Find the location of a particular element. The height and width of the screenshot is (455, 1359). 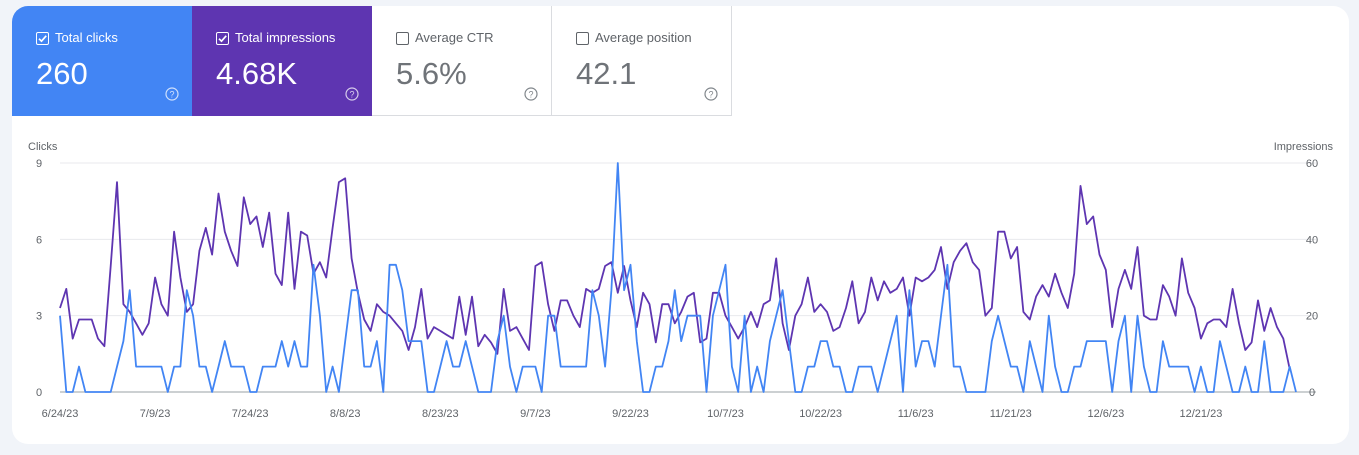

left-axis-tick-label: 0 is located at coordinates (39, 393).